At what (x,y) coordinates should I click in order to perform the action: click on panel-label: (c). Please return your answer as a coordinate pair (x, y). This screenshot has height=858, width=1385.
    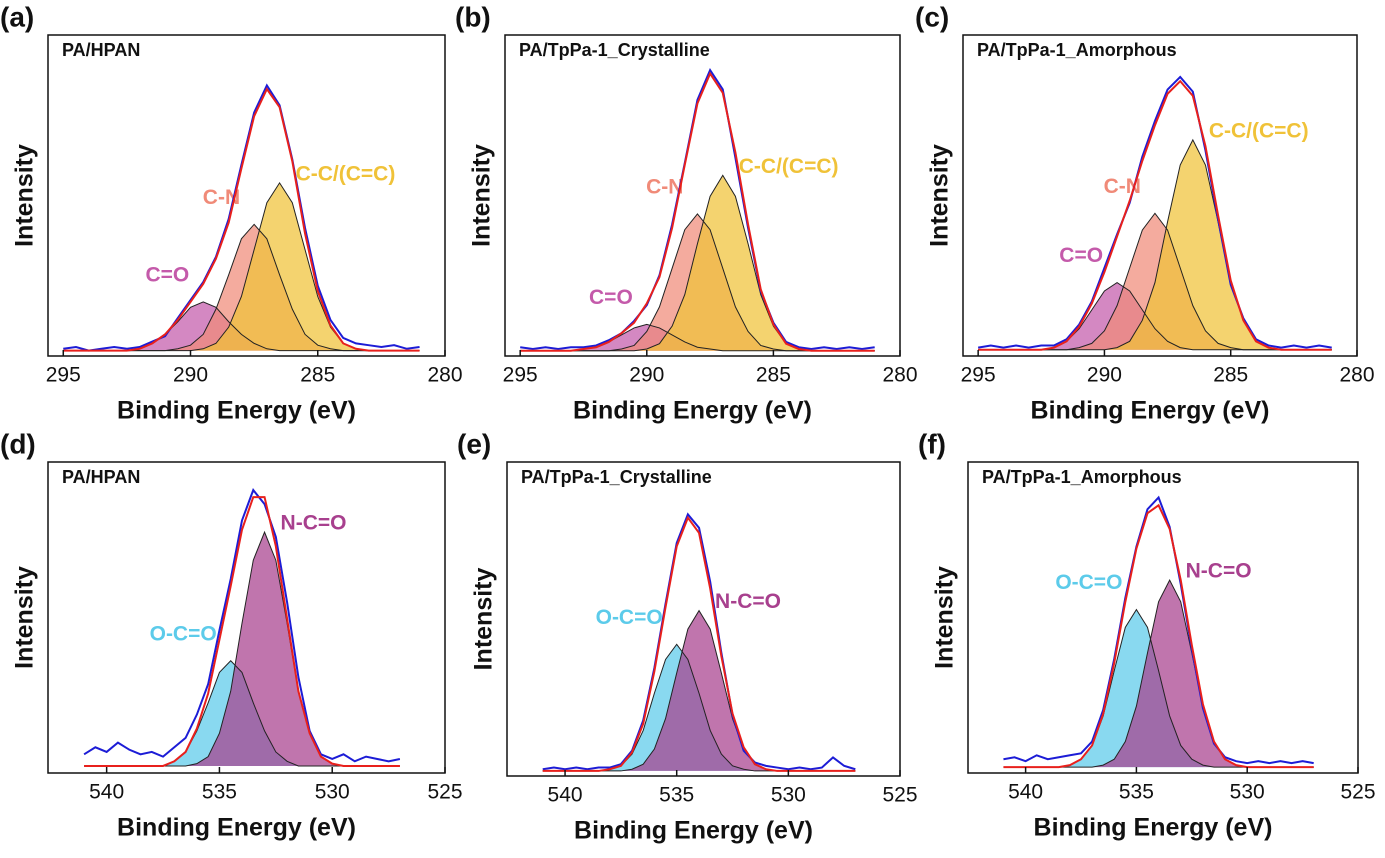
    Looking at the image, I should click on (932, 16).